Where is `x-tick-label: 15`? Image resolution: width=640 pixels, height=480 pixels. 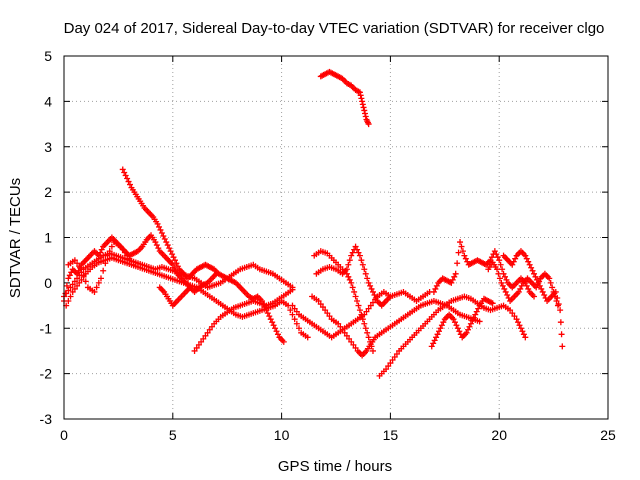 x-tick-label: 15 is located at coordinates (391, 435).